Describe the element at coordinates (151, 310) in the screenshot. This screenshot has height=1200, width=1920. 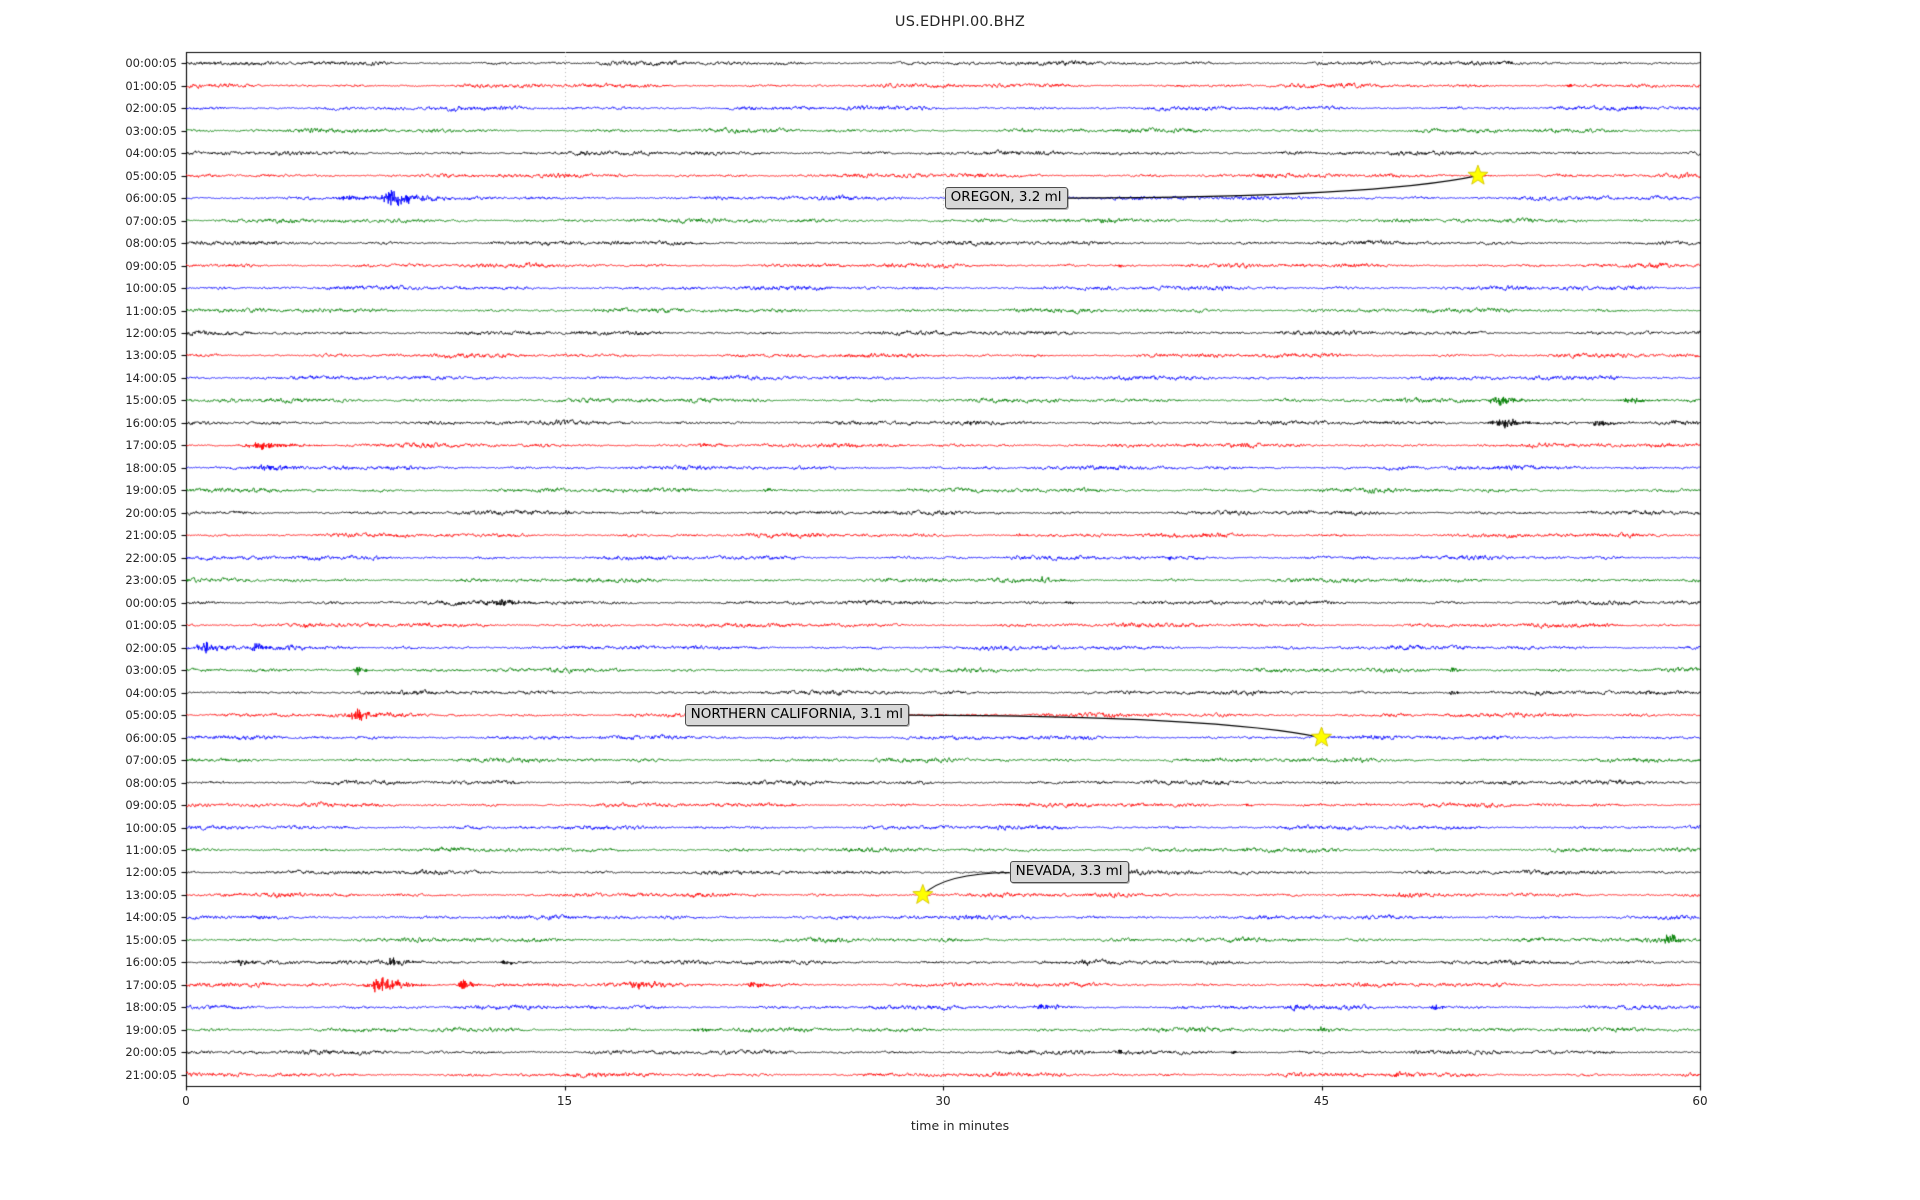
I see `y-tick-label-row-11: 11:00:05` at that location.